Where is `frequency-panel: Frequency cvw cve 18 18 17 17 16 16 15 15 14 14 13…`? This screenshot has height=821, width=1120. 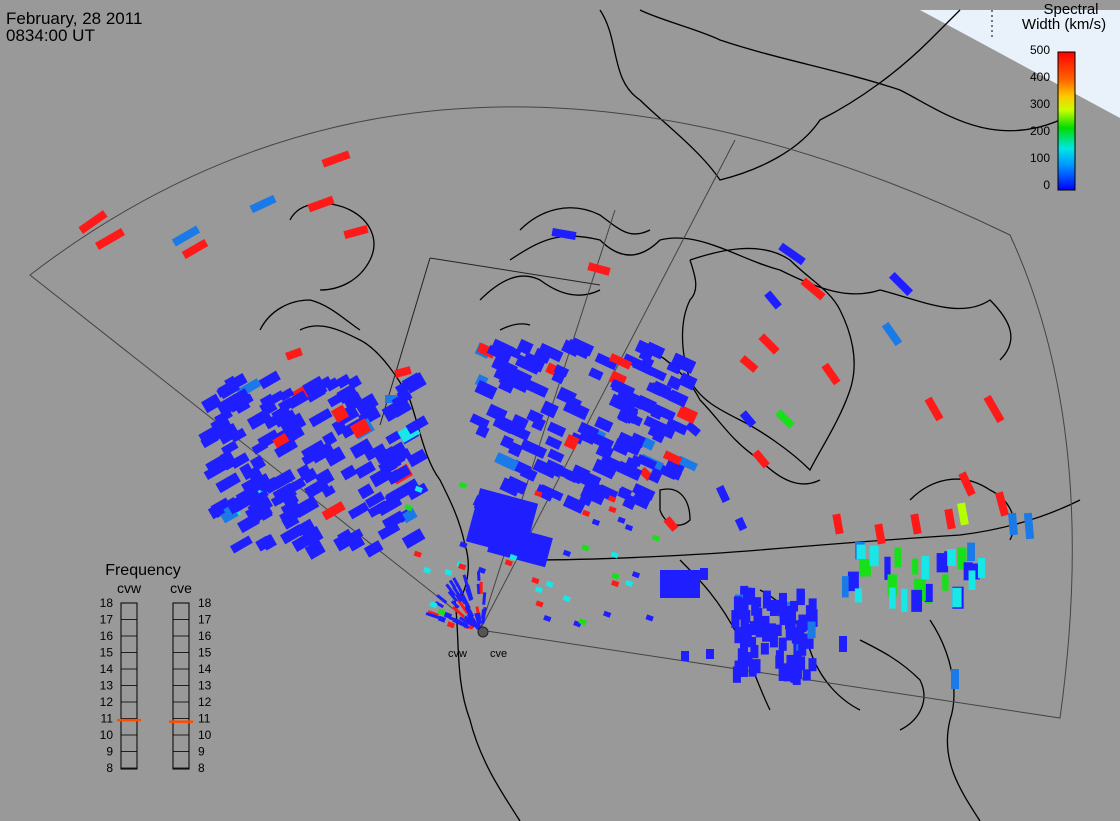
frequency-panel: Frequency cvw cve 18 18 17 17 16 16 15 15 14 14 13… is located at coordinates (156, 668).